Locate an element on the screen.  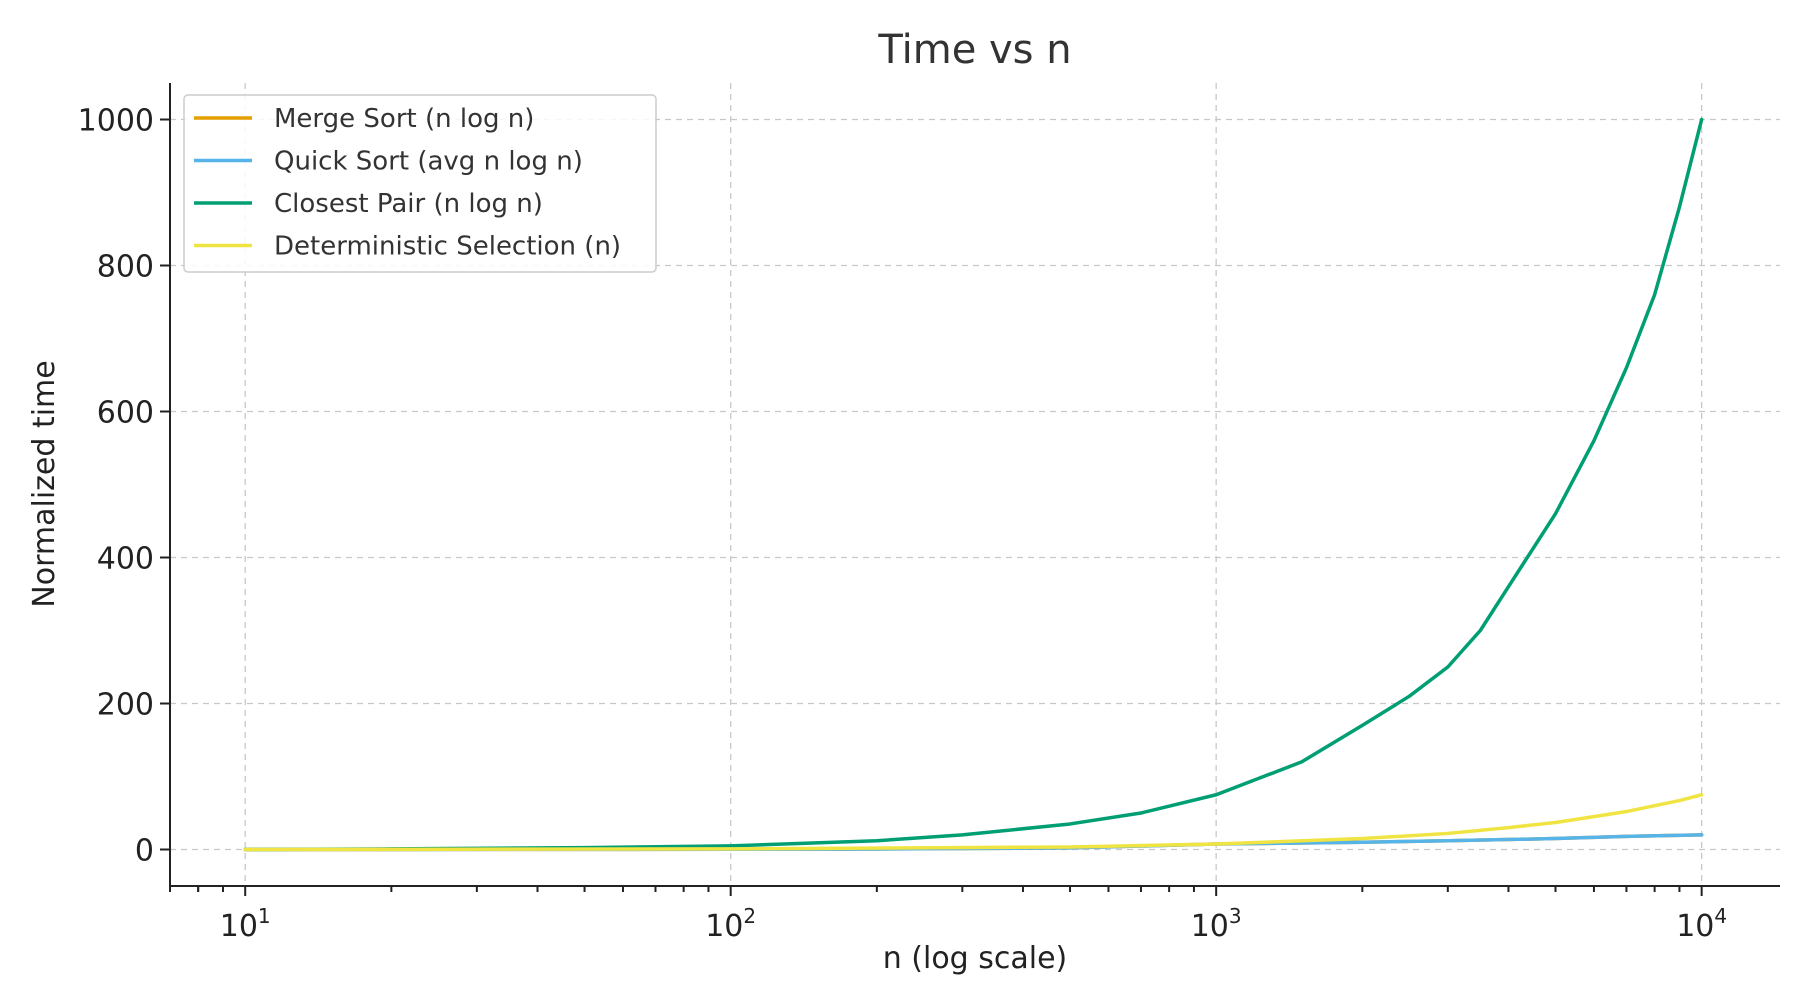
y-tick-label: 200 is located at coordinates (125, 705).